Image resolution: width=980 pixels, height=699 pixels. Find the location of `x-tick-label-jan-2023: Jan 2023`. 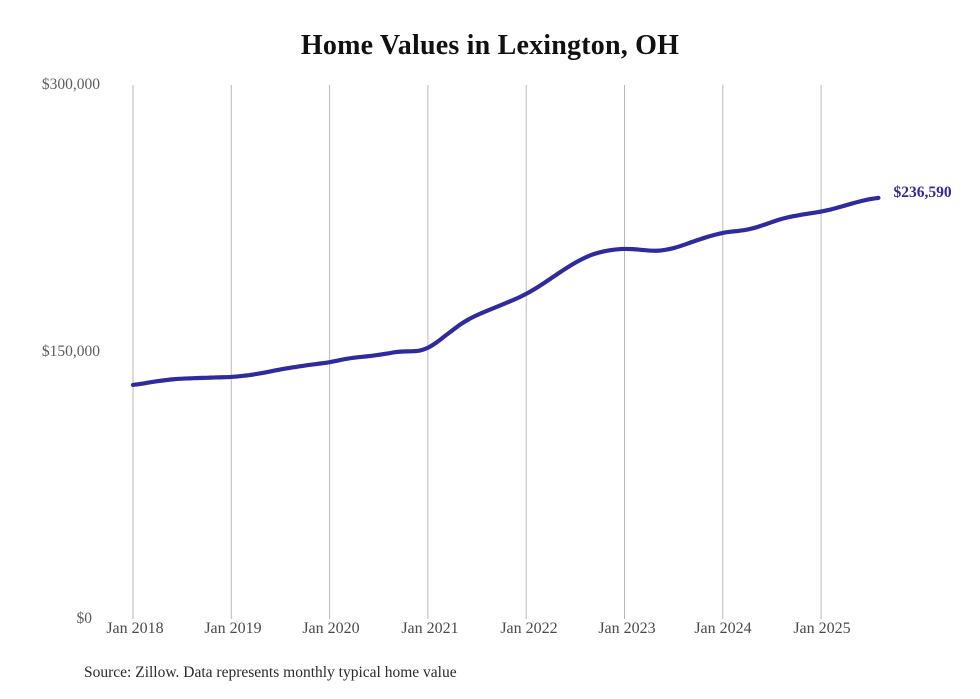

x-tick-label-jan-2023: Jan 2023 is located at coordinates (627, 628).